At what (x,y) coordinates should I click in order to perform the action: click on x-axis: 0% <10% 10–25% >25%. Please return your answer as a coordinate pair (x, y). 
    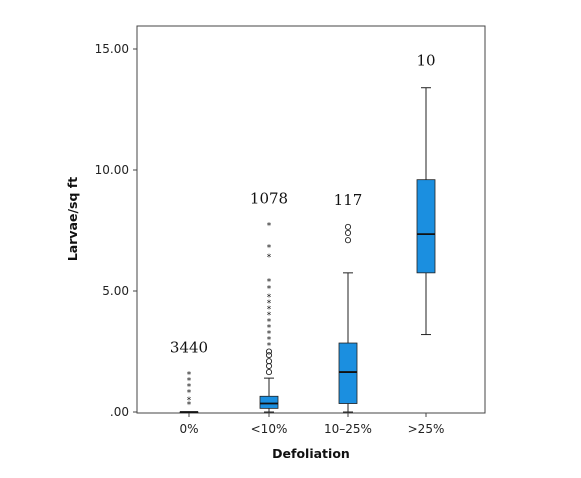
    Looking at the image, I should click on (311, 424).